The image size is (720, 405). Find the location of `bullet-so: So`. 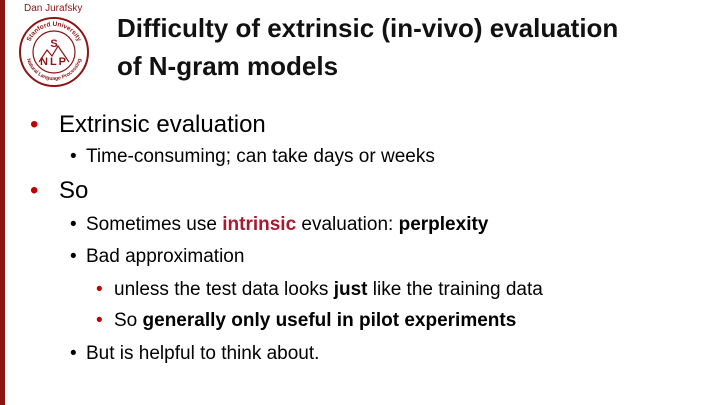

bullet-so: So is located at coordinates (74, 190).